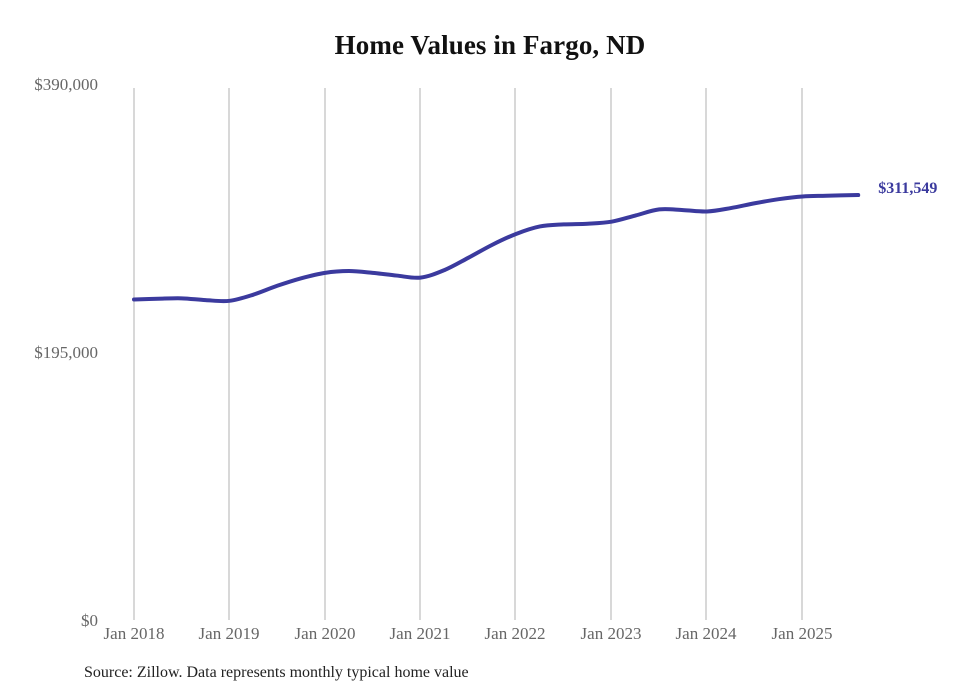 This screenshot has height=699, width=980. I want to click on end-value-annotation: $311,549, so click(908, 188).